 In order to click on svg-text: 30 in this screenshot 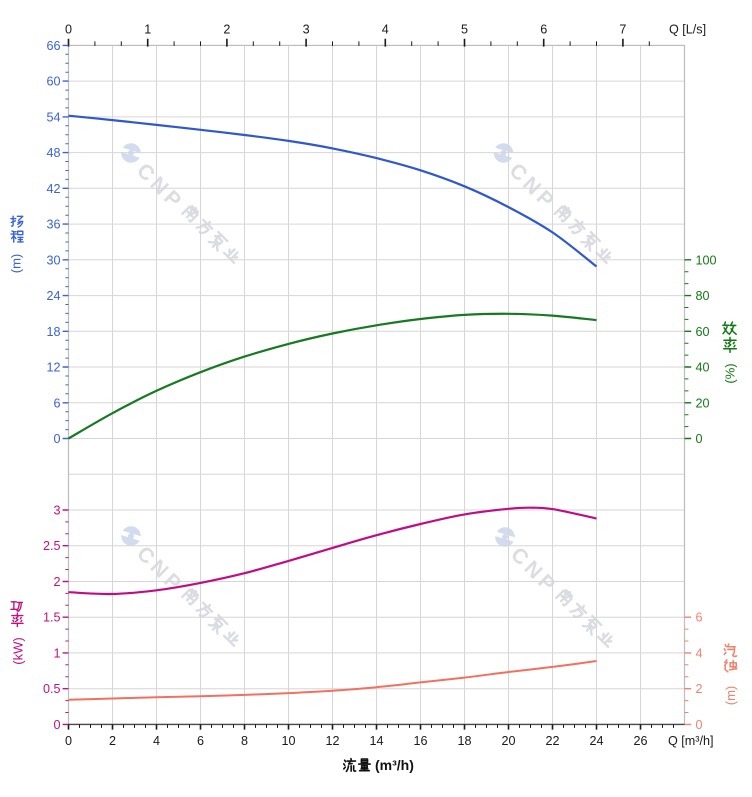, I will do `click(53, 260)`.